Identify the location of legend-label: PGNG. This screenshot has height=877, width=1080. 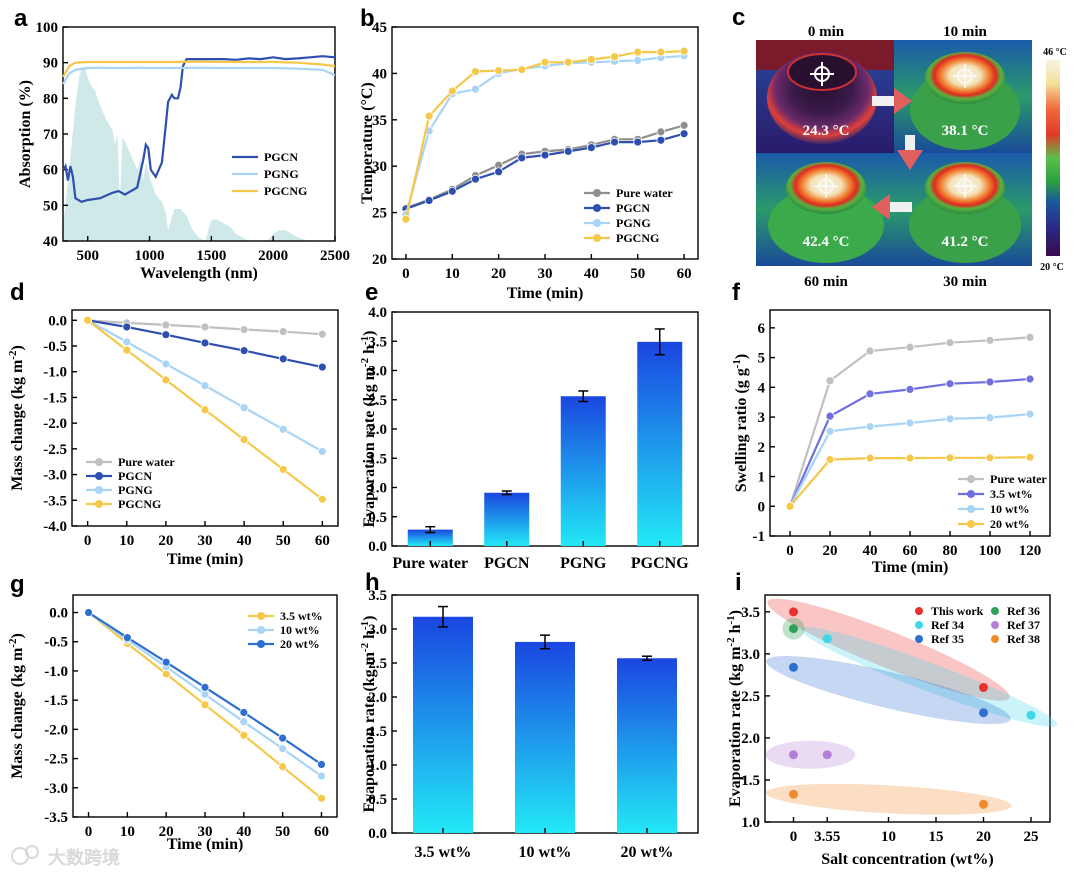
(633, 223).